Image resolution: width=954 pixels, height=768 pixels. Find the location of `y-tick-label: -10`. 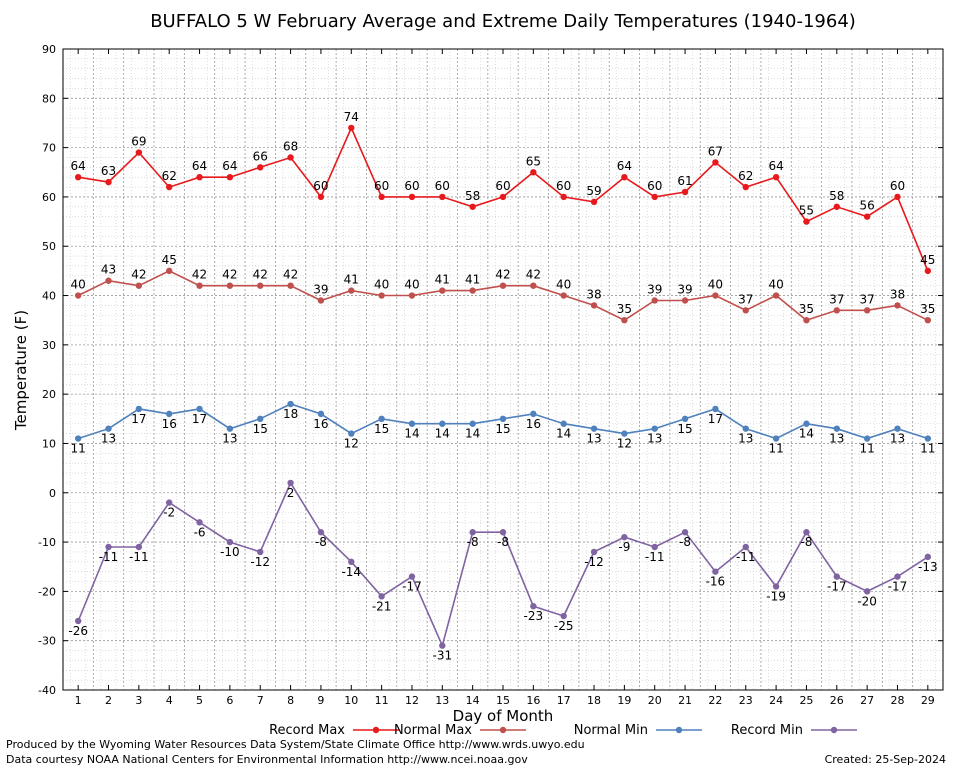

y-tick-label: -10 is located at coordinates (47, 542).